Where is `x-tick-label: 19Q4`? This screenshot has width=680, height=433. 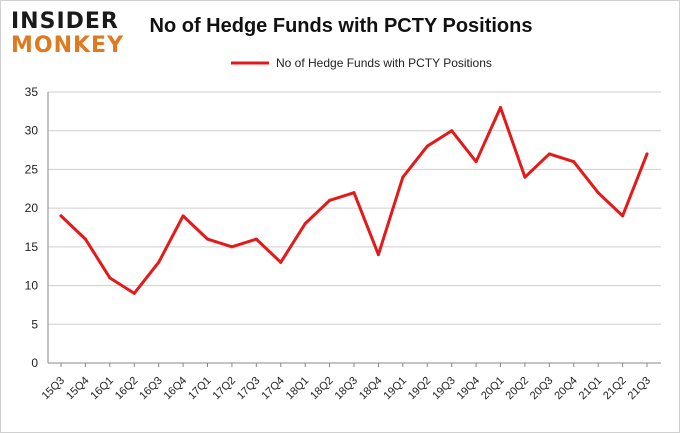 x-tick-label: 19Q4 is located at coordinates (469, 389).